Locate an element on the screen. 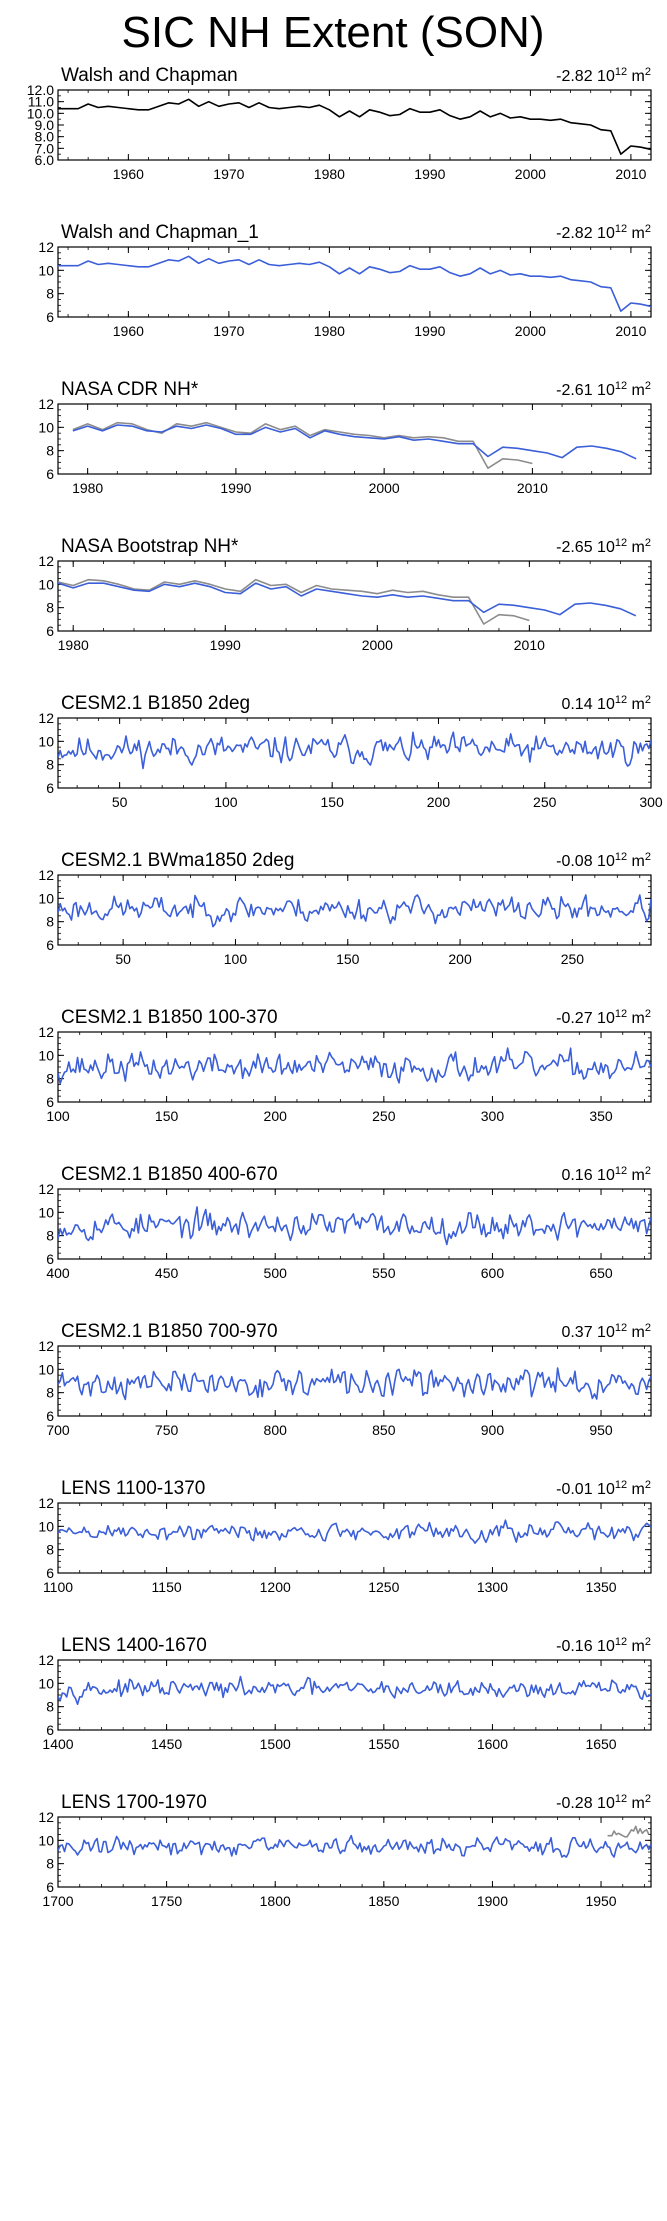 The image size is (667, 2221). trend-value: -0.08 is located at coordinates (576, 861).